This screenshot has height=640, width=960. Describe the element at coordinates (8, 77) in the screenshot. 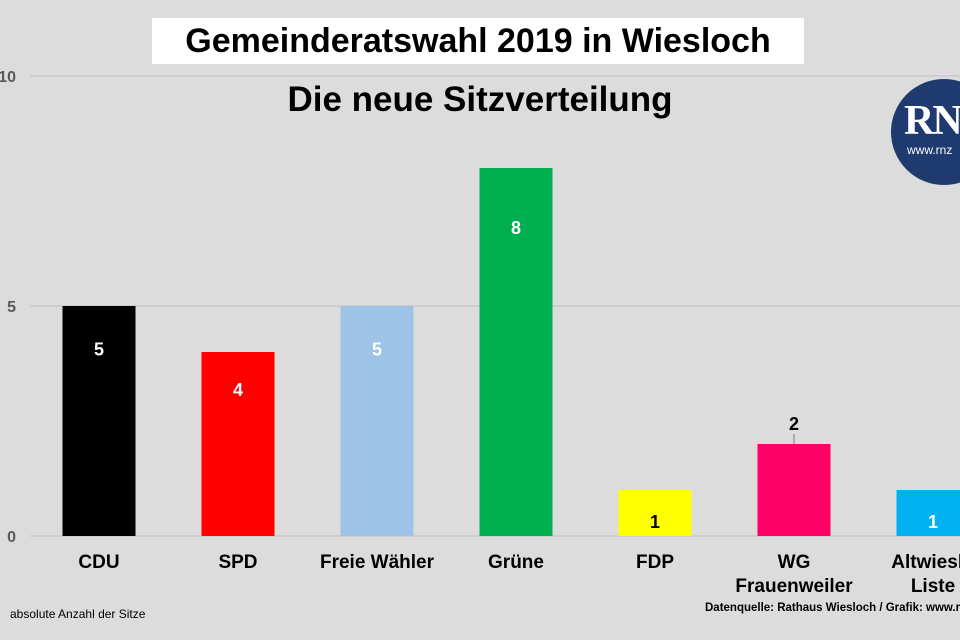

I see `y-tick-label: 10` at that location.